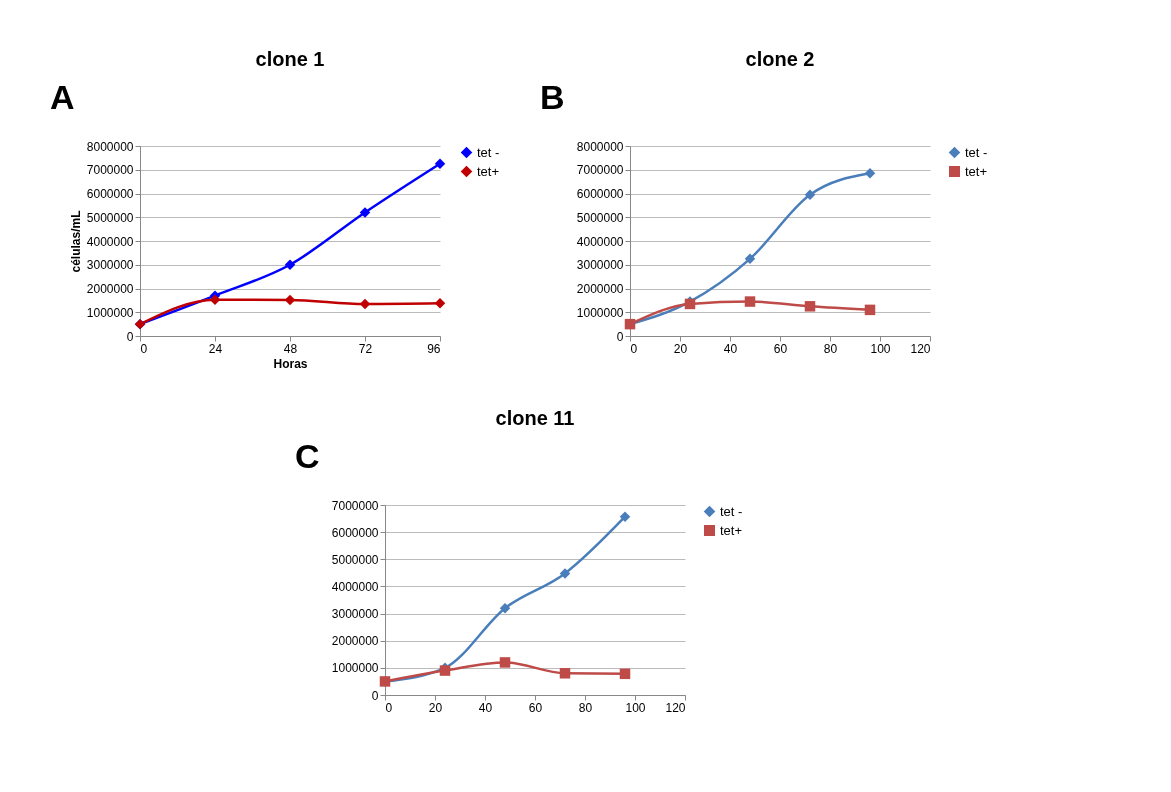 The height and width of the screenshot is (792, 1171). I want to click on chart-title: clone 2, so click(780, 59).